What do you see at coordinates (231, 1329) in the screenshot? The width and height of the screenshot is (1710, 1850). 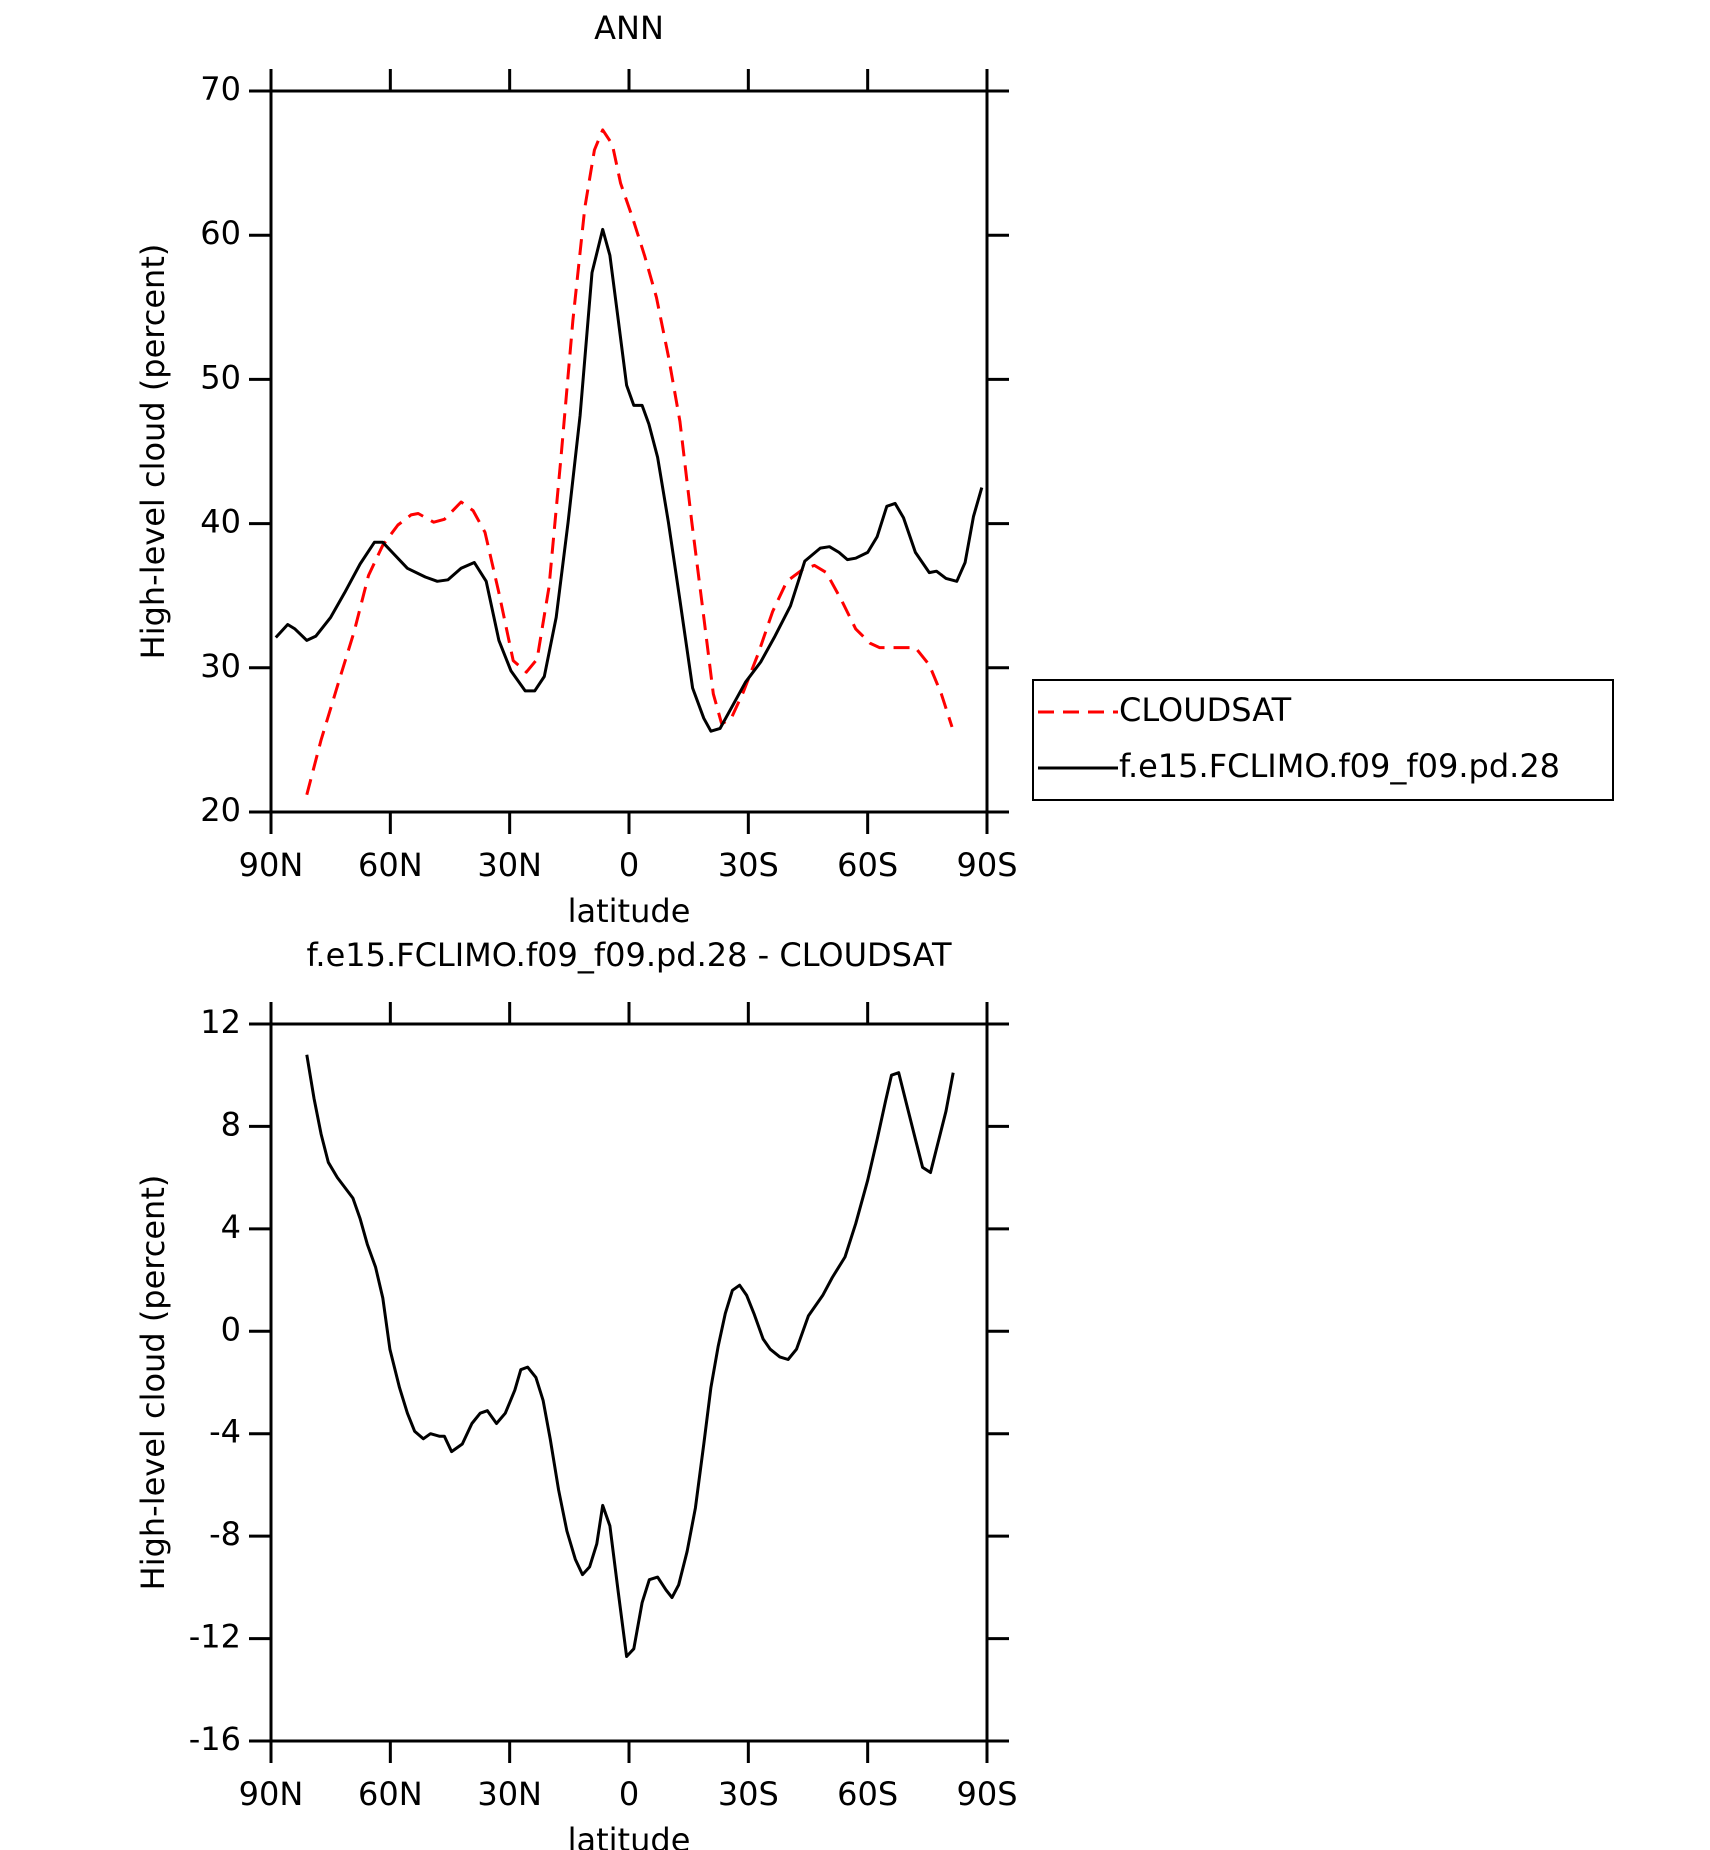 I see `y-tick-label: 0` at bounding box center [231, 1329].